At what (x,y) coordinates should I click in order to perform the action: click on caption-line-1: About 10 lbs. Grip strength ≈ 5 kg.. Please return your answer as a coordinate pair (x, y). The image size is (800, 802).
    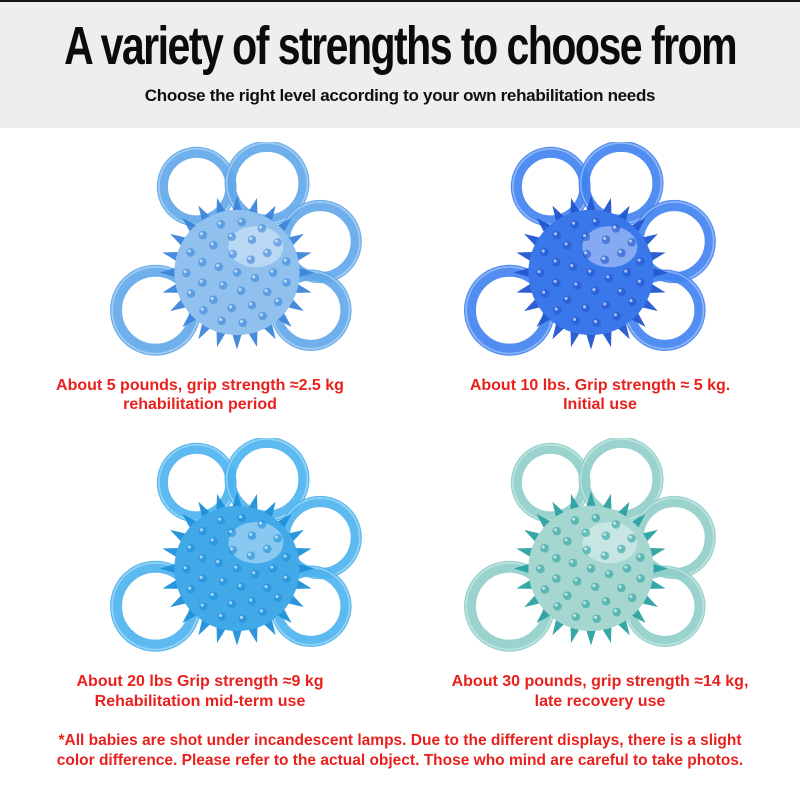
    Looking at the image, I should click on (600, 385).